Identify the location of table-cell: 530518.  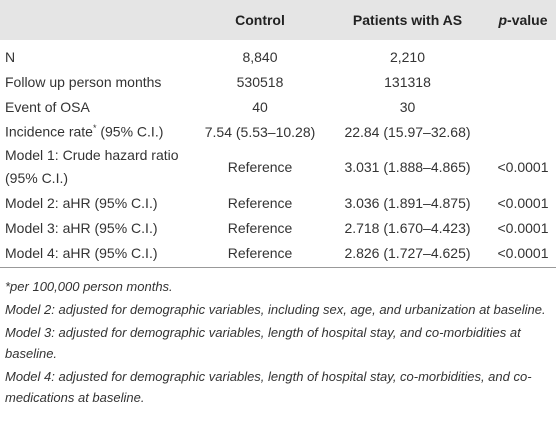
(260, 81).